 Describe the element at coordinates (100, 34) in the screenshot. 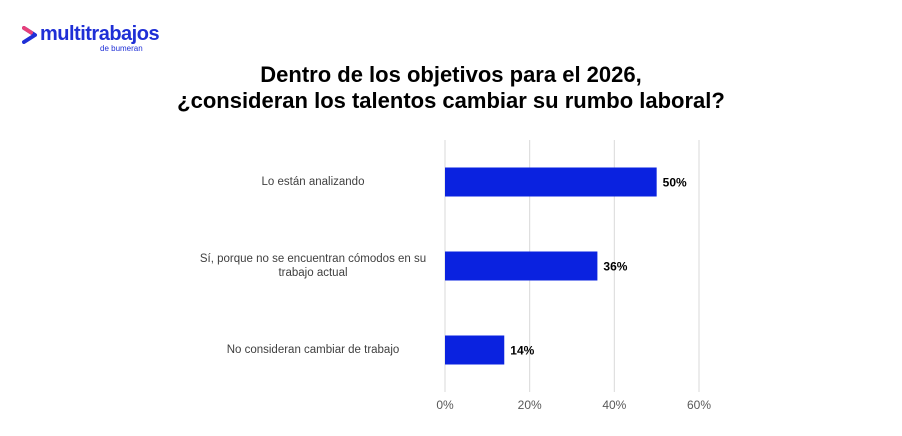

I see `logo-wordmark: multitrabajos` at that location.